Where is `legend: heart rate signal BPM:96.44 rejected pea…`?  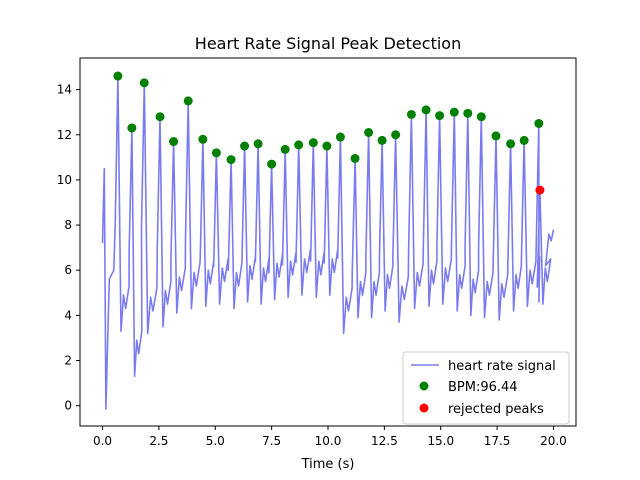 legend: heart rate signal BPM:96.44 rejected pea… is located at coordinates (486, 388).